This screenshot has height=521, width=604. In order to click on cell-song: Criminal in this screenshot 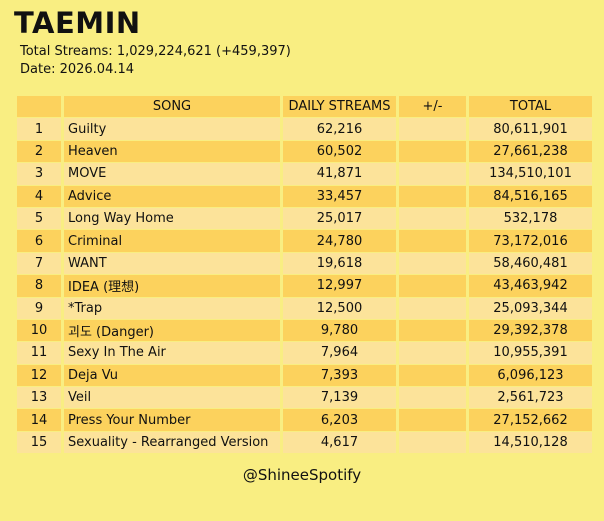, I will do `click(172, 241)`.